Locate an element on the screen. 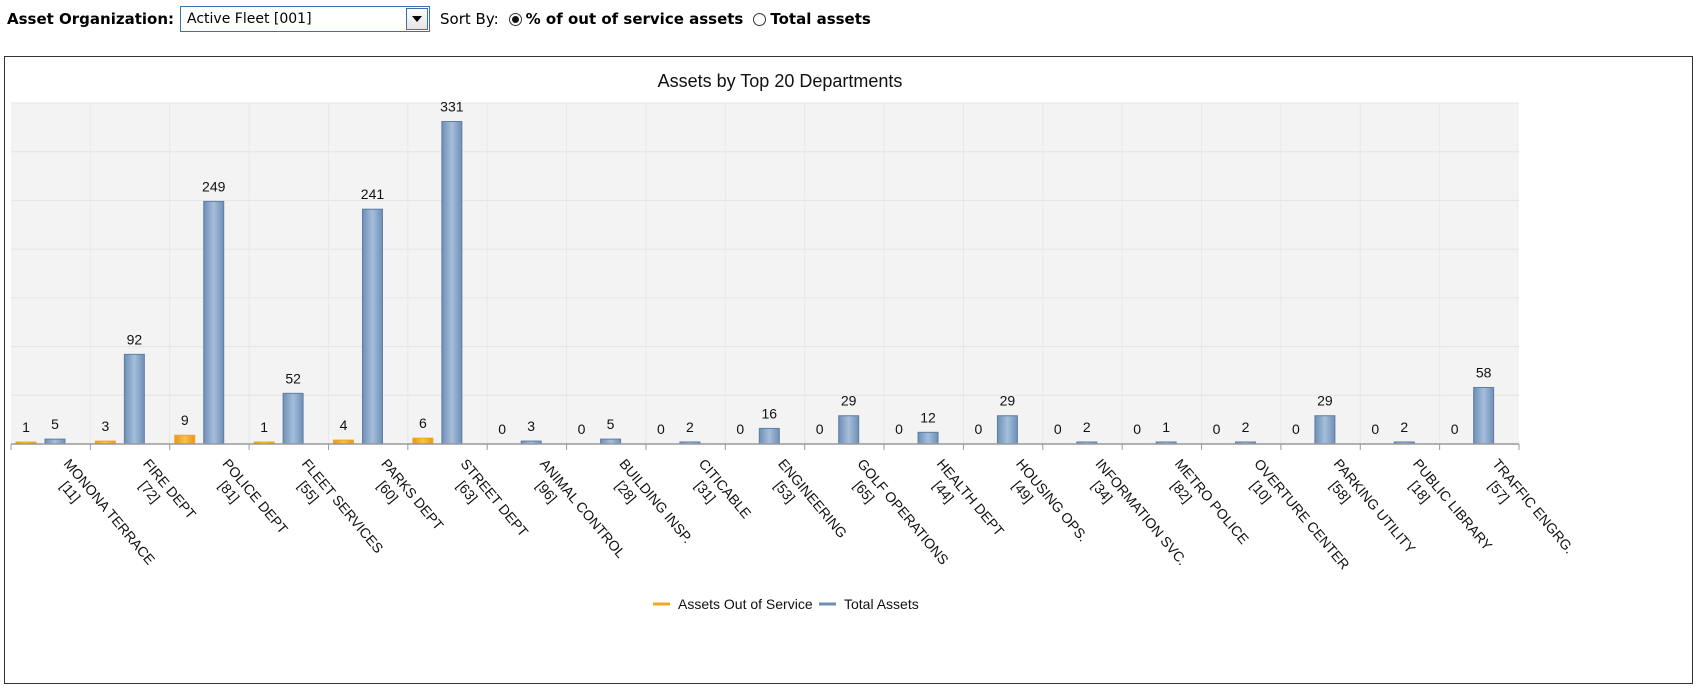 The height and width of the screenshot is (697, 1699). value-label-total-assets: 1 is located at coordinates (1166, 427).